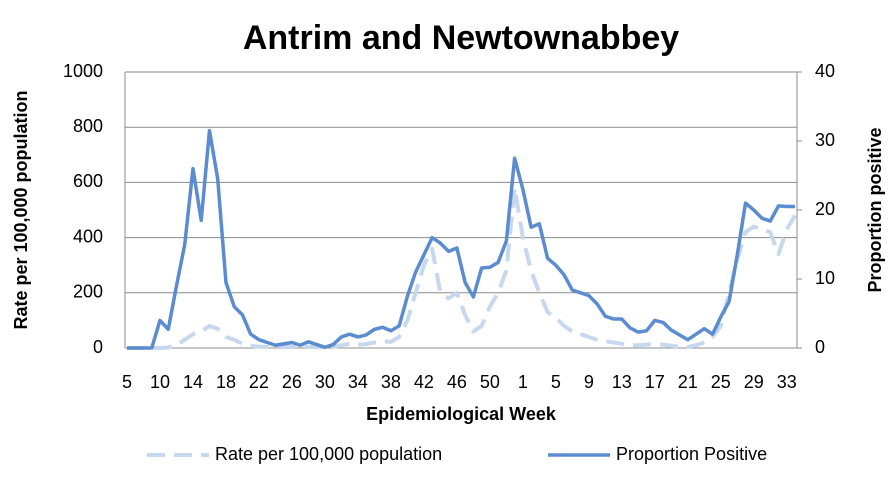 The image size is (894, 479). Describe the element at coordinates (825, 209) in the screenshot. I see `y2-tick-label: 20` at that location.